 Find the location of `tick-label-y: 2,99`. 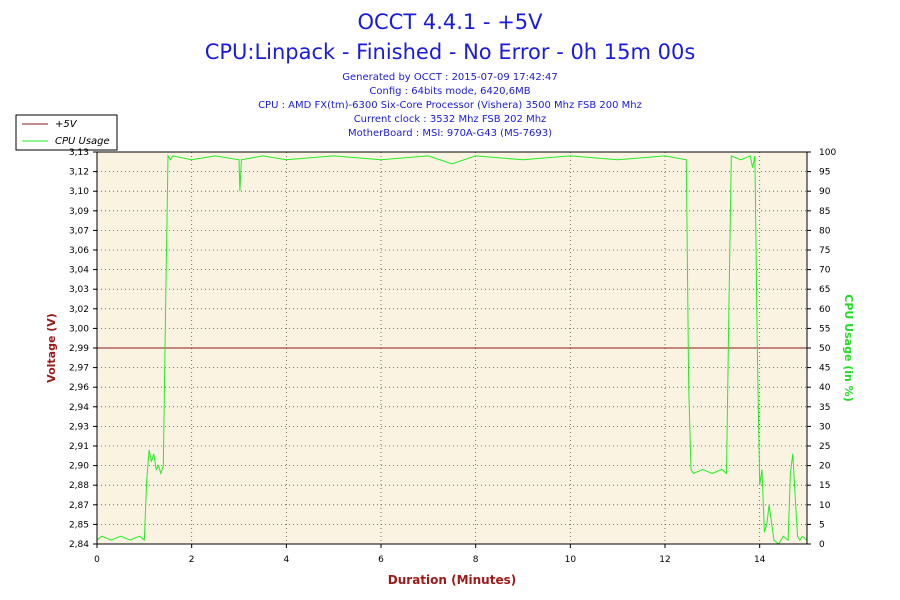

tick-label-y: 2,99 is located at coordinates (79, 349).